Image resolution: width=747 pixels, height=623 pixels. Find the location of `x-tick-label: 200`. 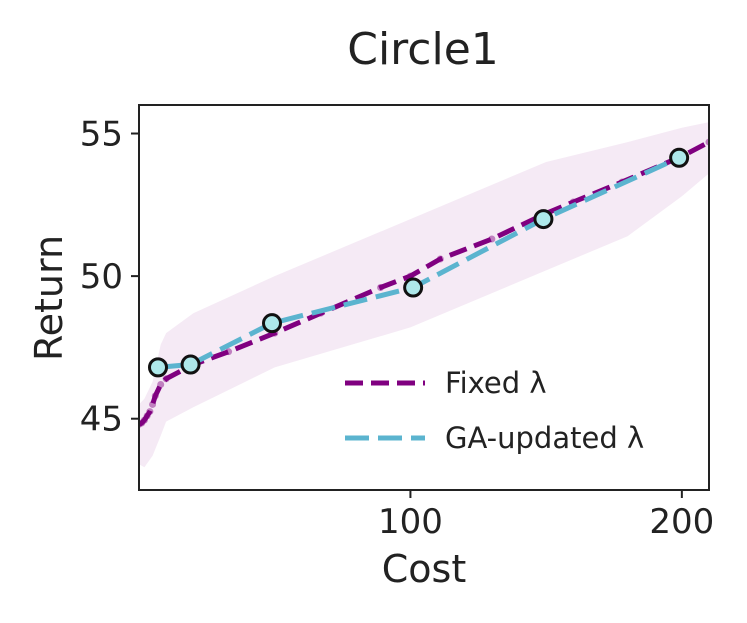

x-tick-label: 200 is located at coordinates (681, 522).